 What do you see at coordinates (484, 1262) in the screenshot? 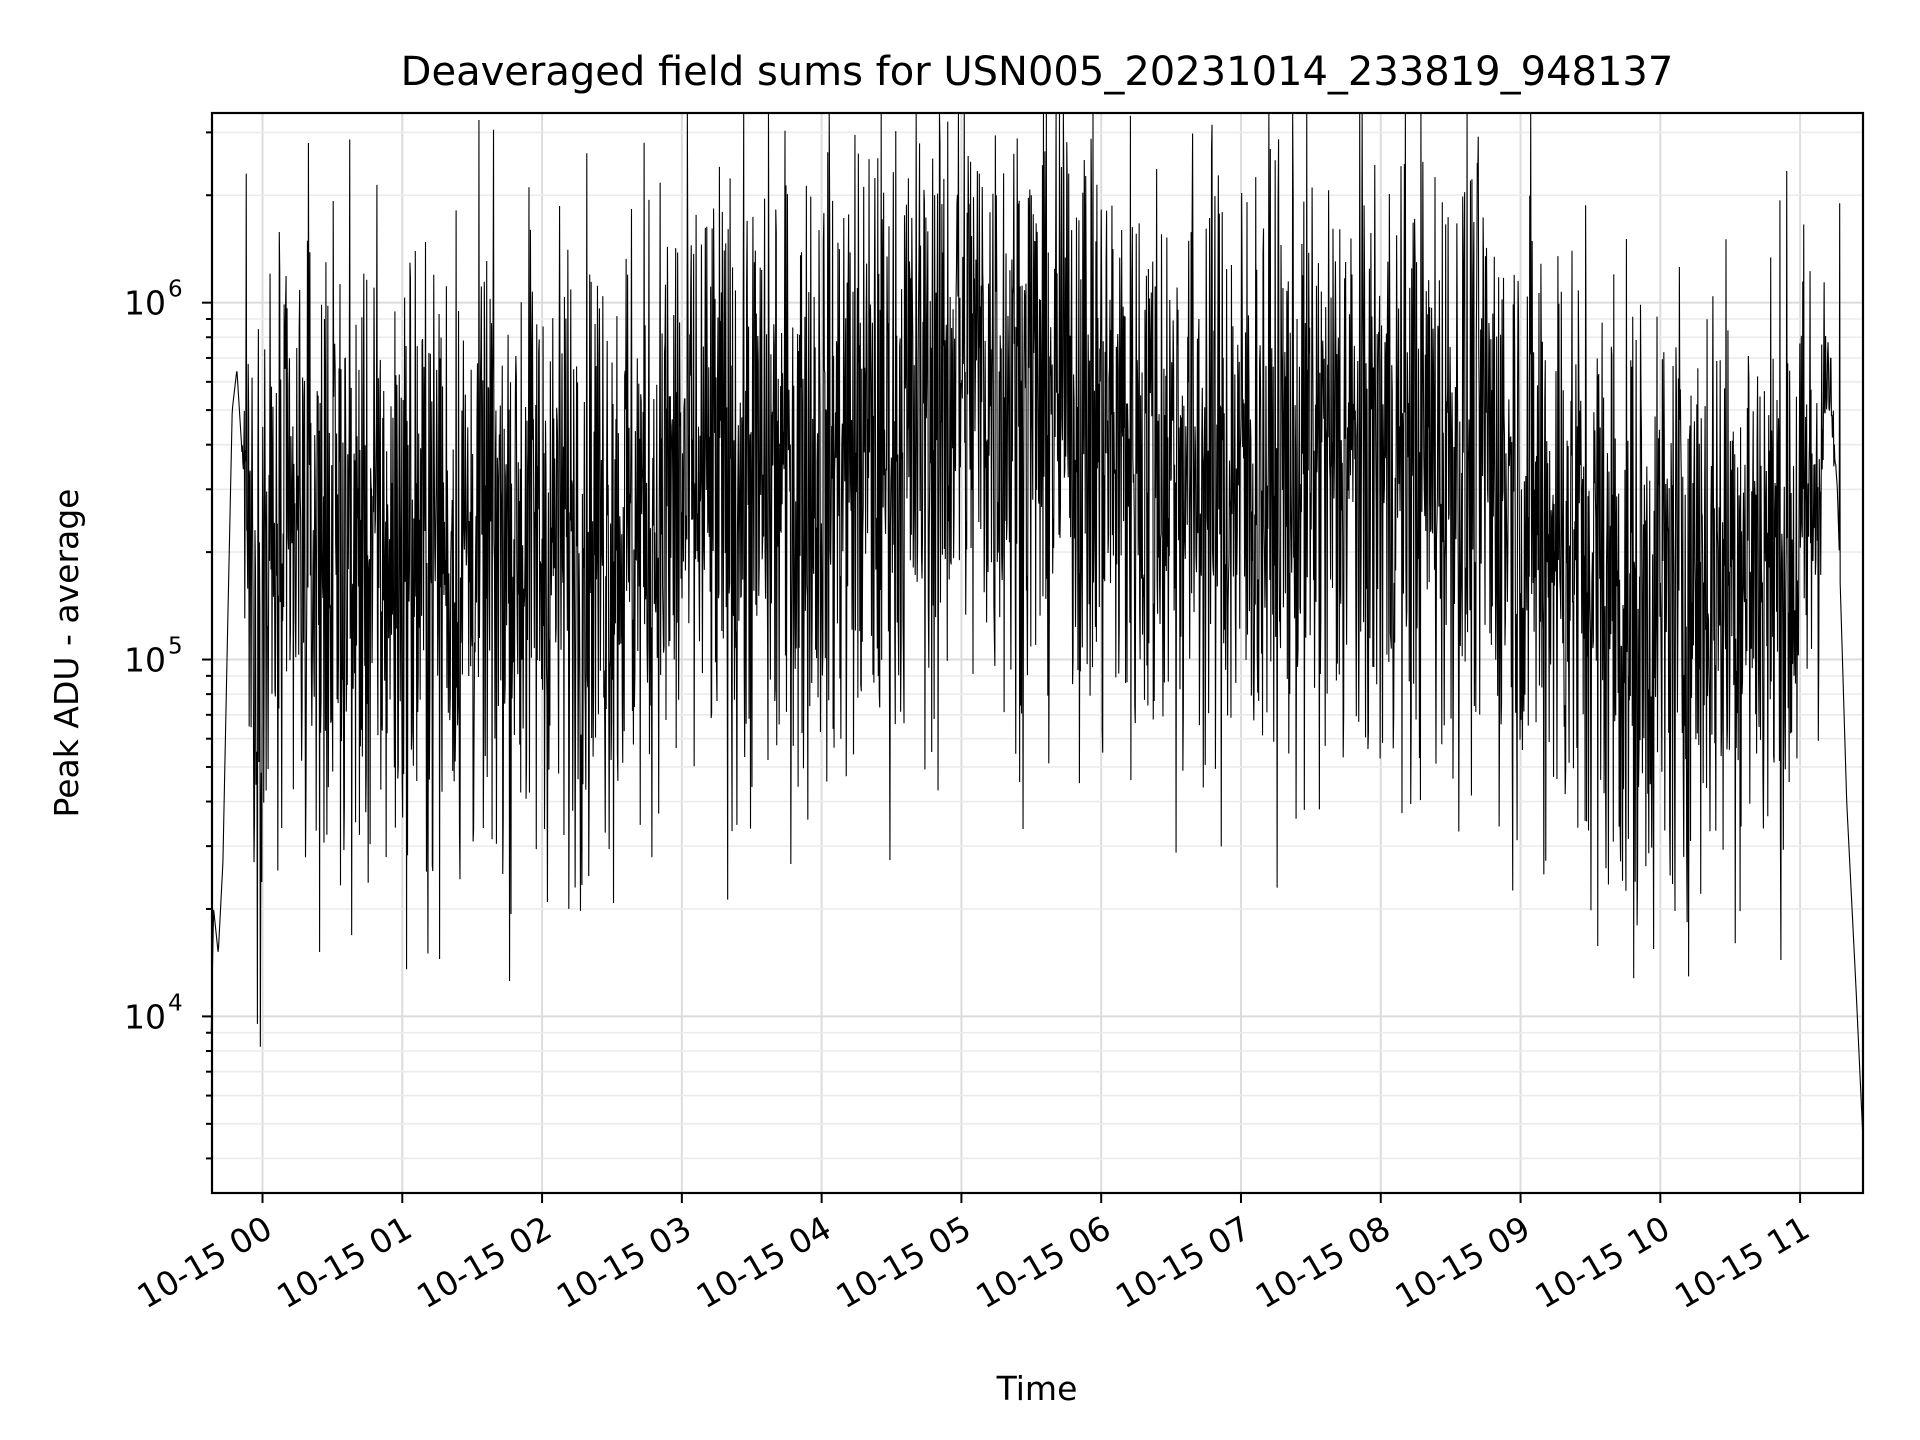
I see `x-tick-label: 10-15 02` at bounding box center [484, 1262].